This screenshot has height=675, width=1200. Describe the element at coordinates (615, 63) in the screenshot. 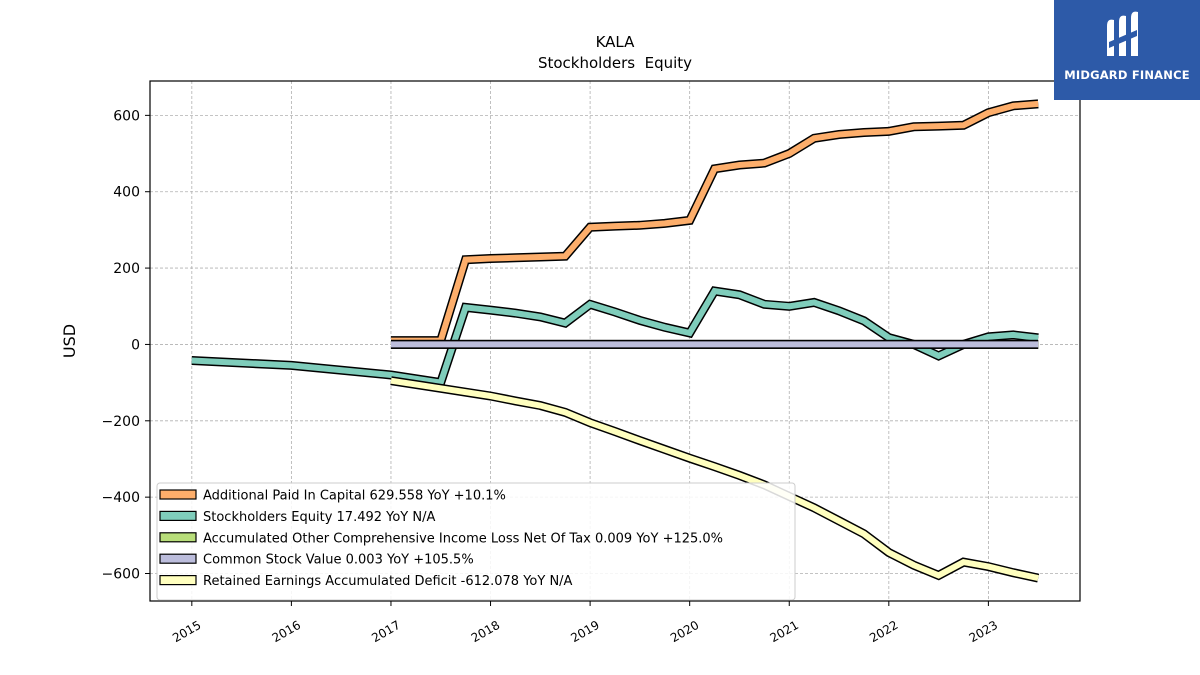

I see `chart-subtitle: Stockholders Equity` at that location.